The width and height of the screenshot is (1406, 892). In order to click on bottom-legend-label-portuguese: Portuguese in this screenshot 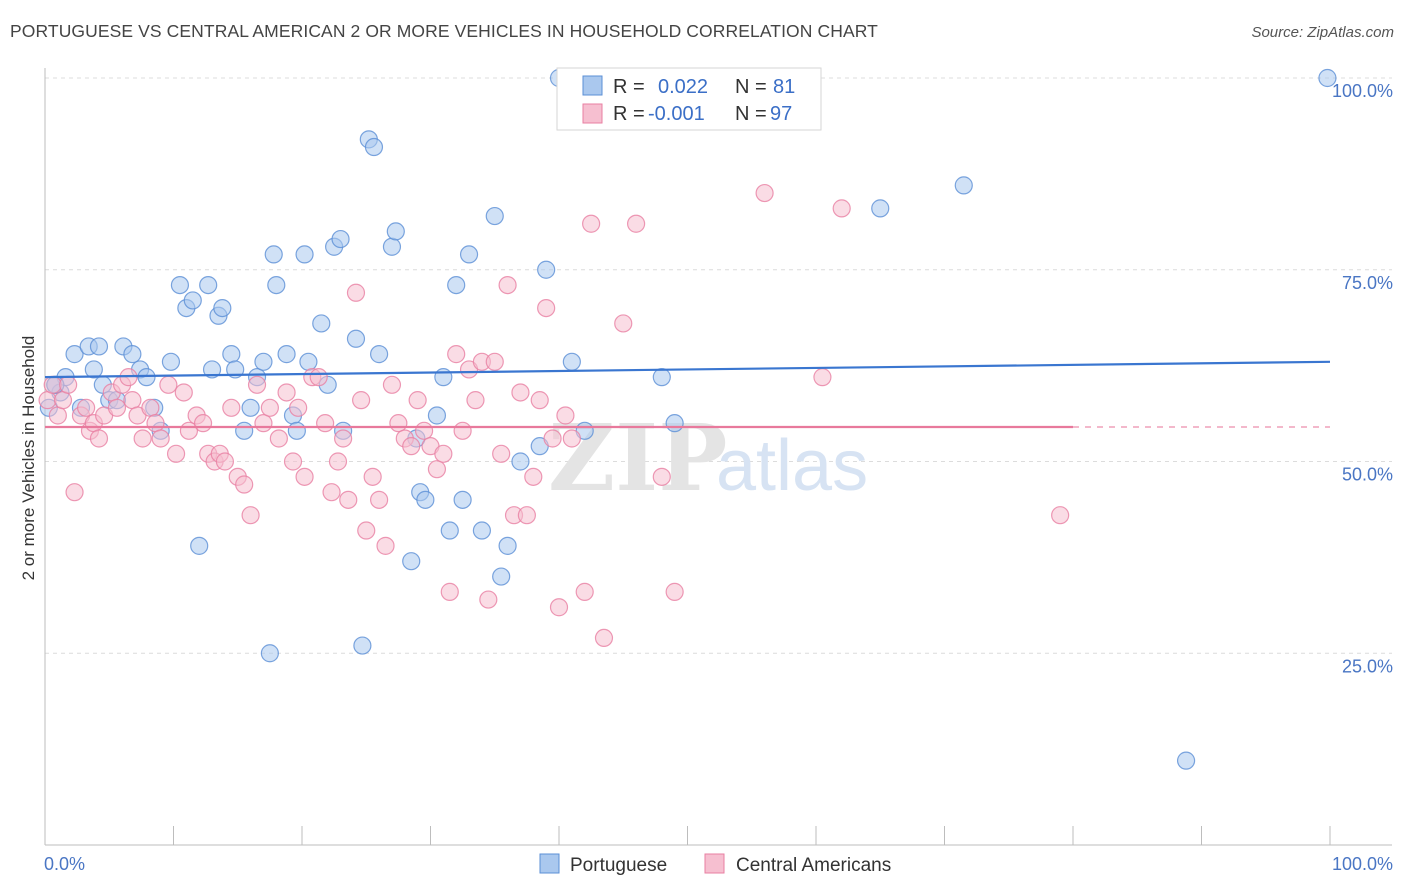, I will do `click(618, 865)`.